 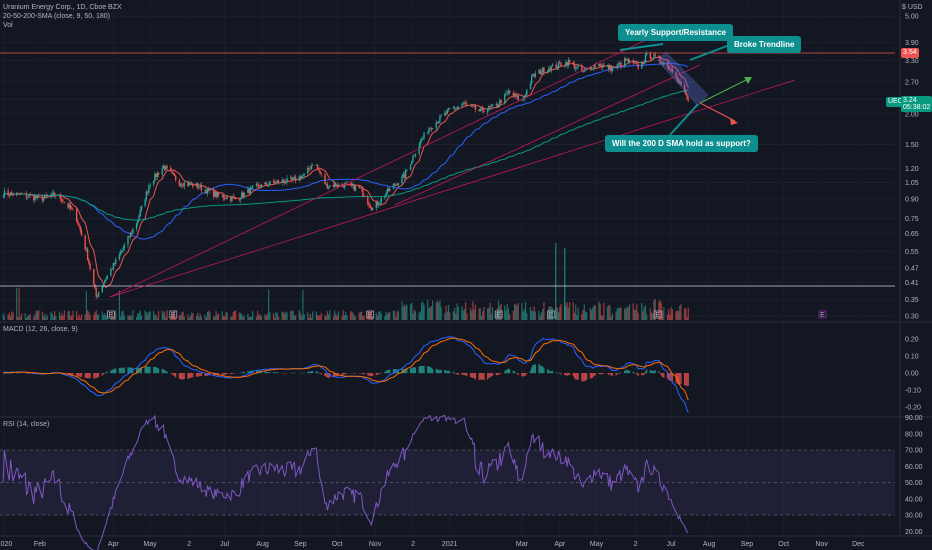 I want to click on time-tick-label: 2, so click(x=189, y=544).